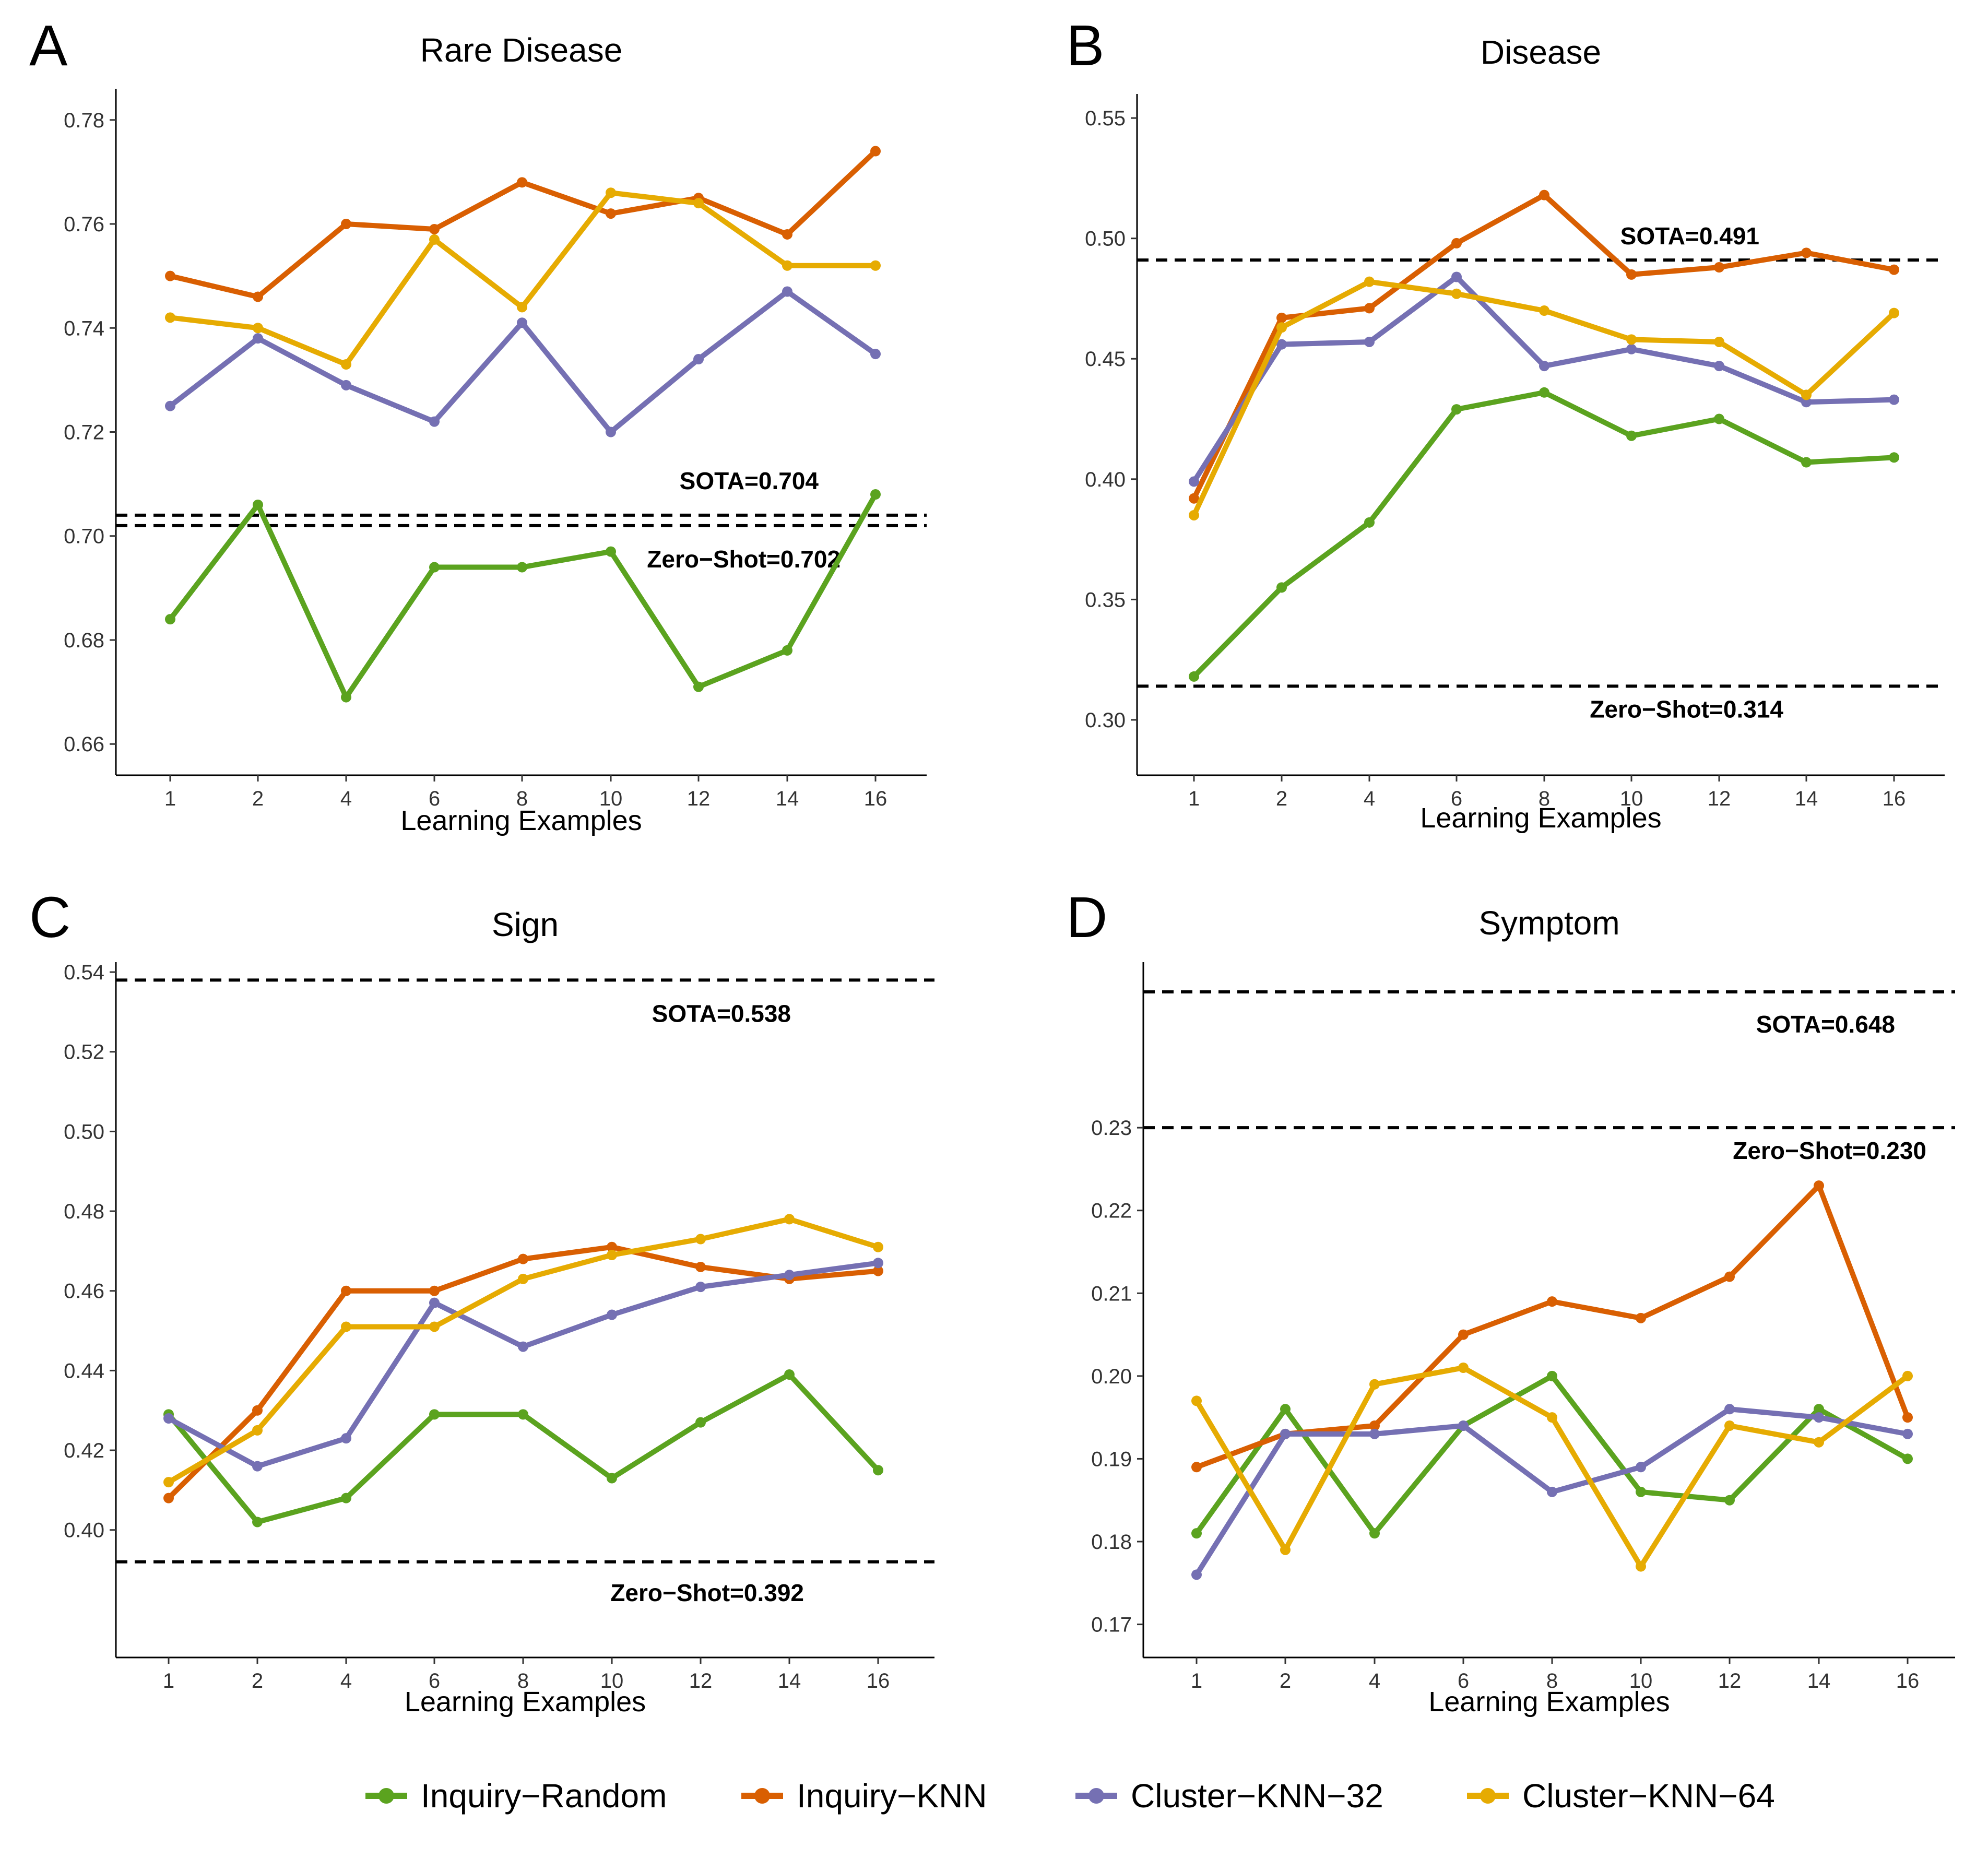 This screenshot has width=1988, height=1871. I want to click on y-tick-label: 0.72, so click(84, 432).